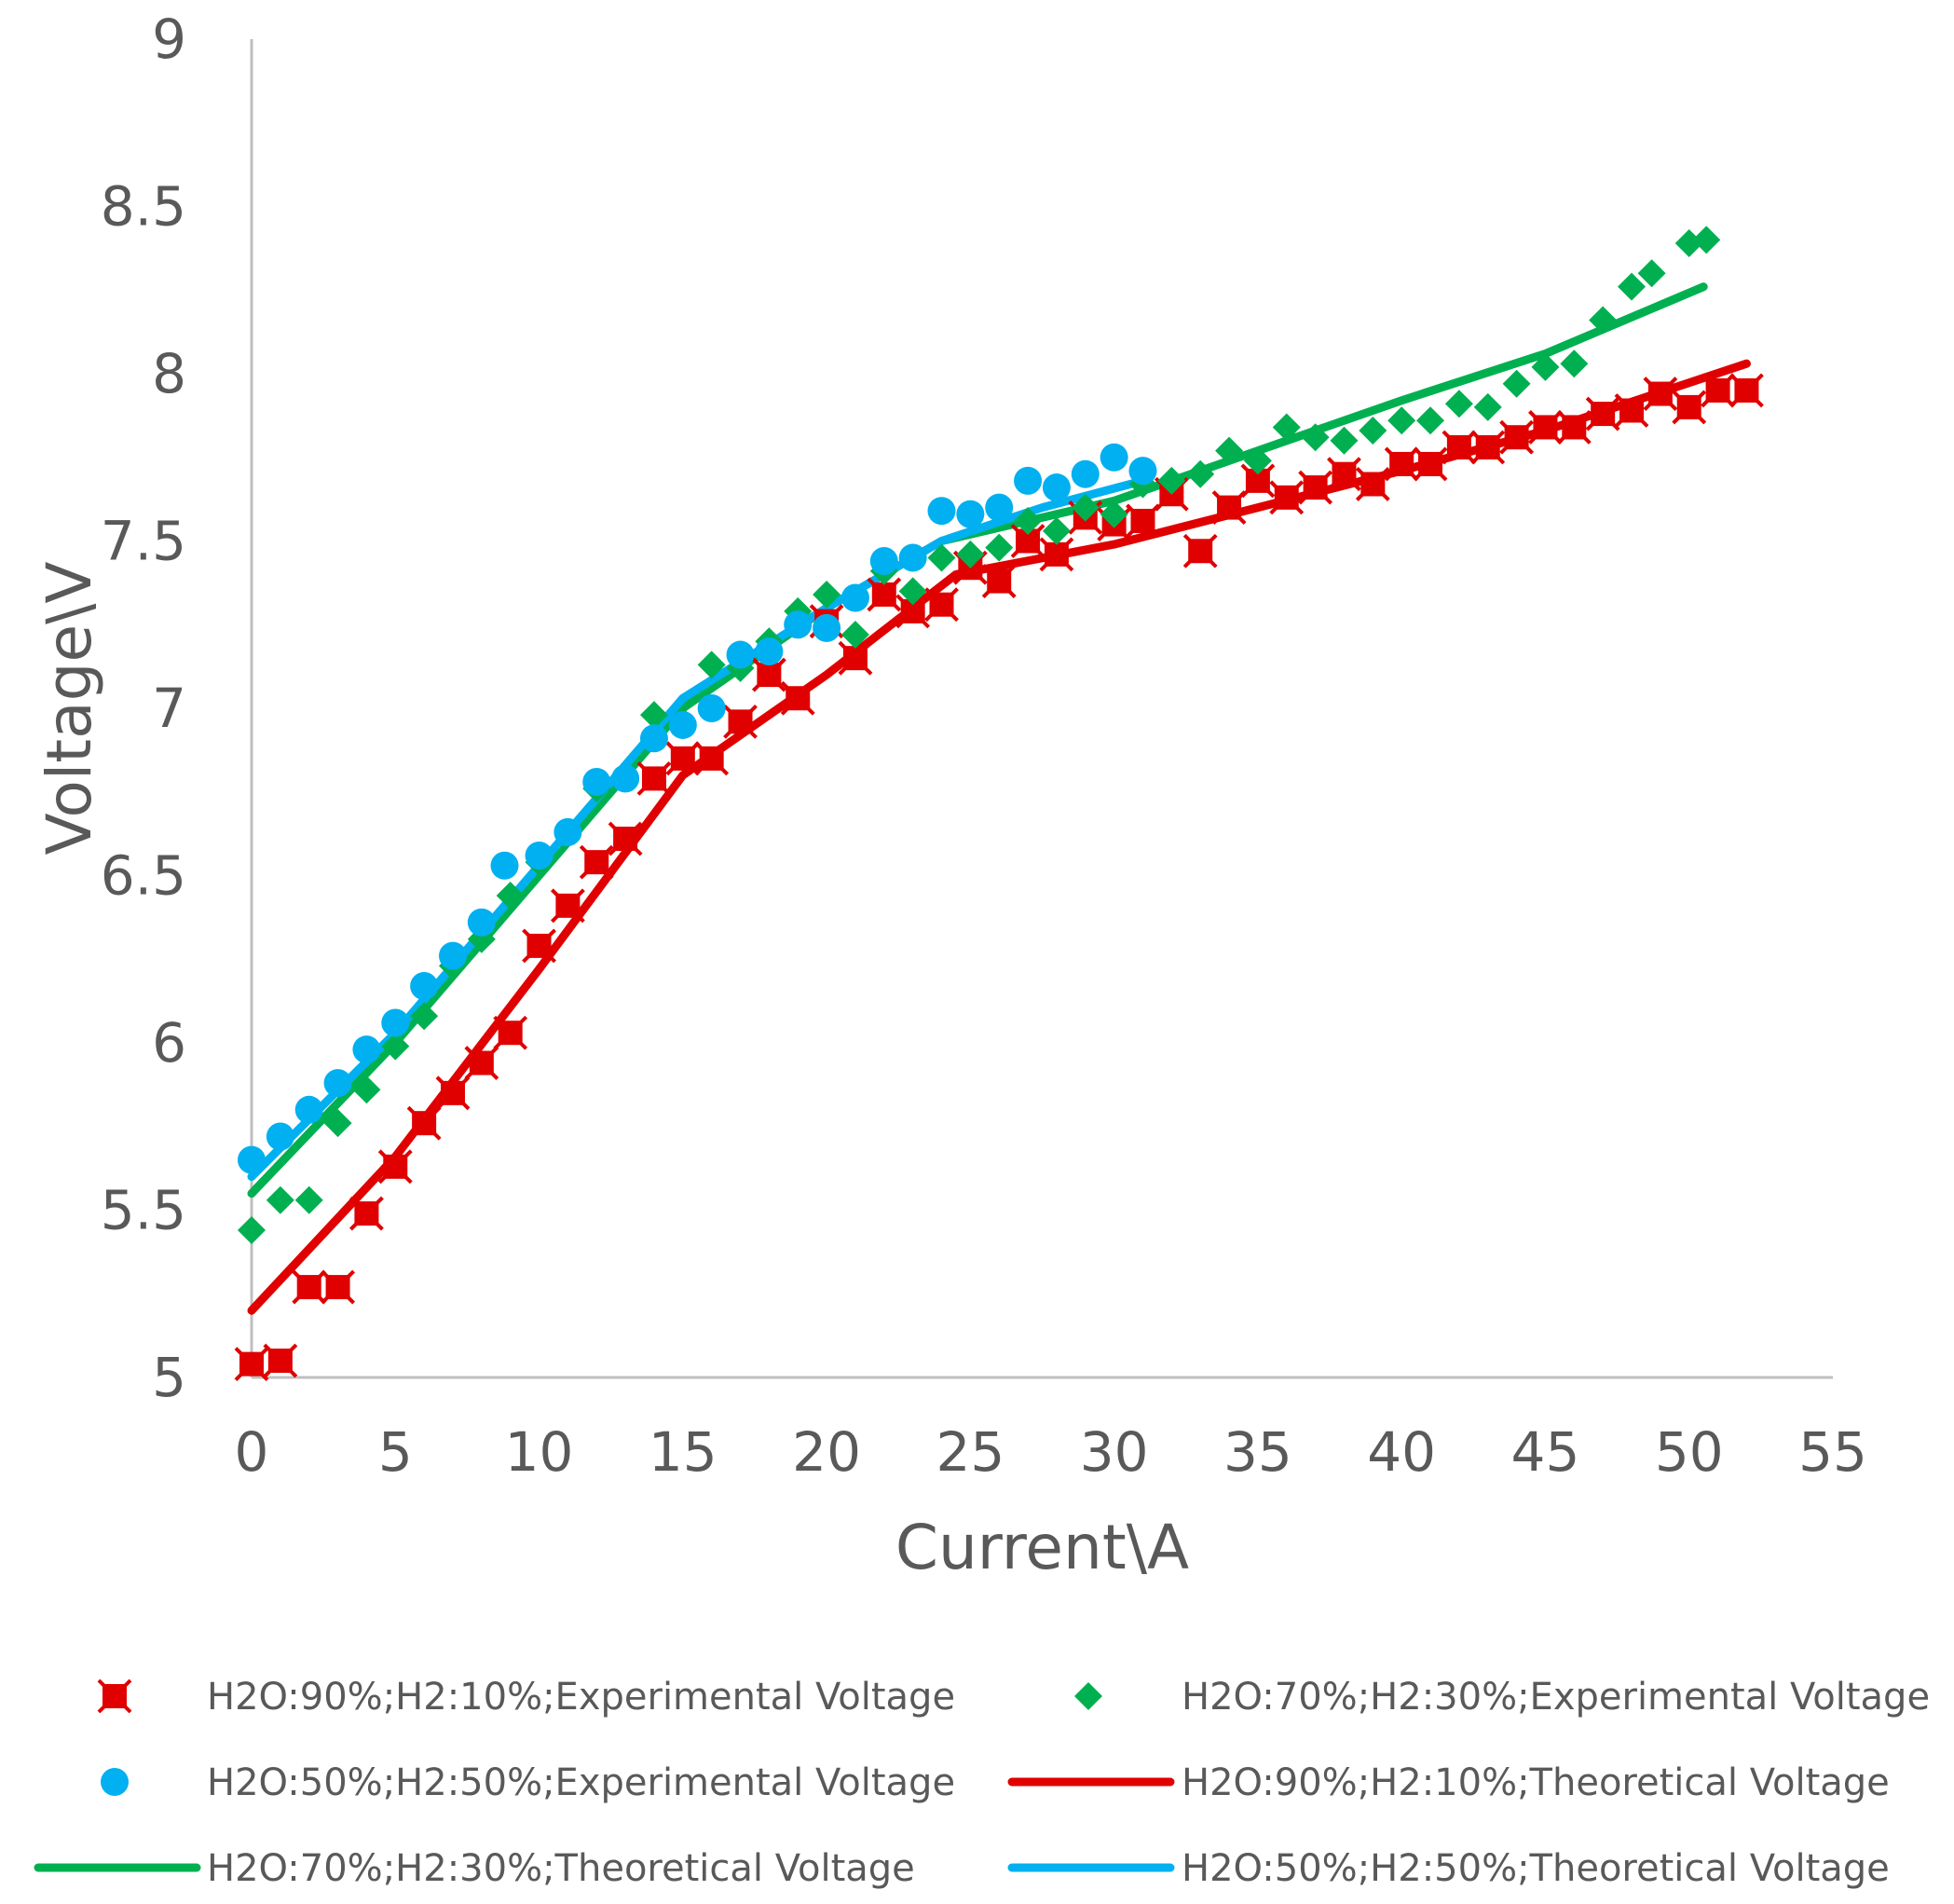 The image size is (1954, 1904). Describe the element at coordinates (169, 1377) in the screenshot. I see `y-tick-label: 5` at that location.